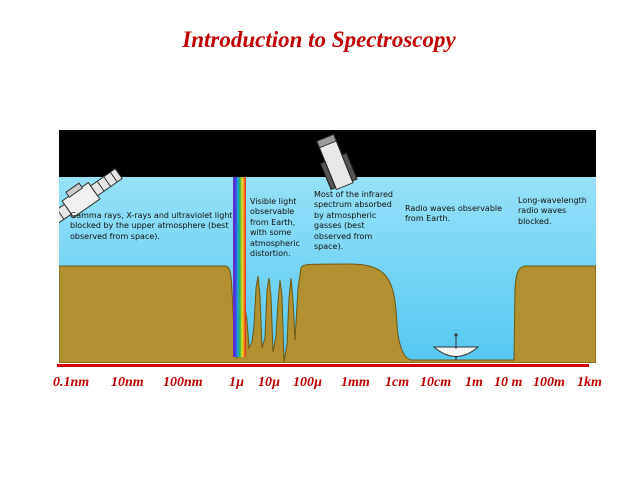 The image size is (638, 478). I want to click on slide-title: Introduction to Spectroscopy, so click(319, 39).